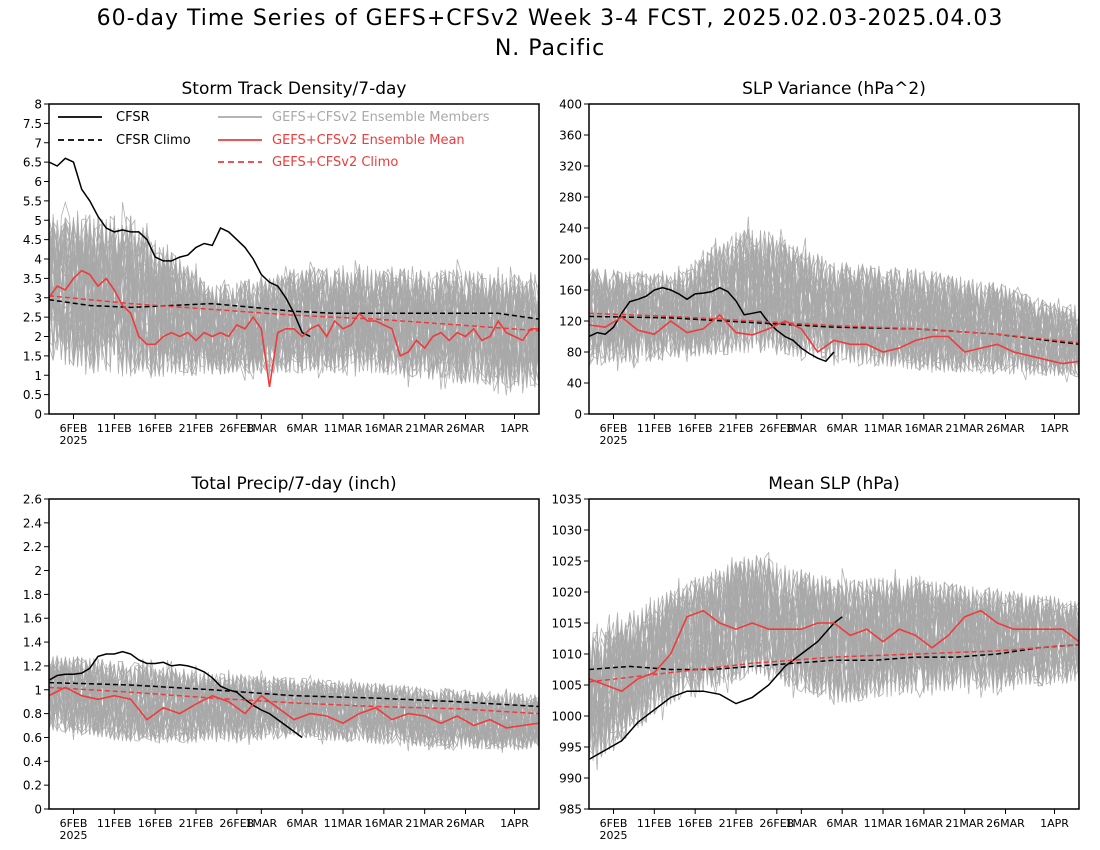 The width and height of the screenshot is (1100, 850). What do you see at coordinates (834, 484) in the screenshot?
I see `chart-title: Mean SLP (hPa)` at bounding box center [834, 484].